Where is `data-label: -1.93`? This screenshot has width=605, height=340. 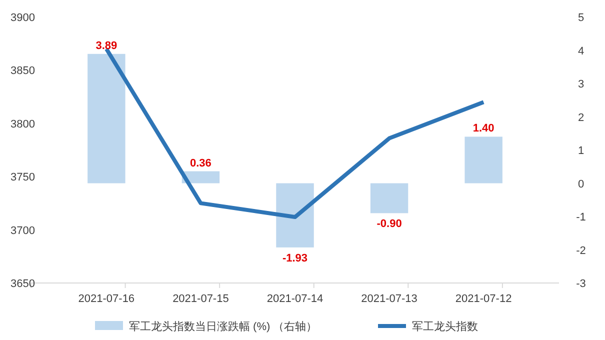 data-label: -1.93 is located at coordinates (295, 258).